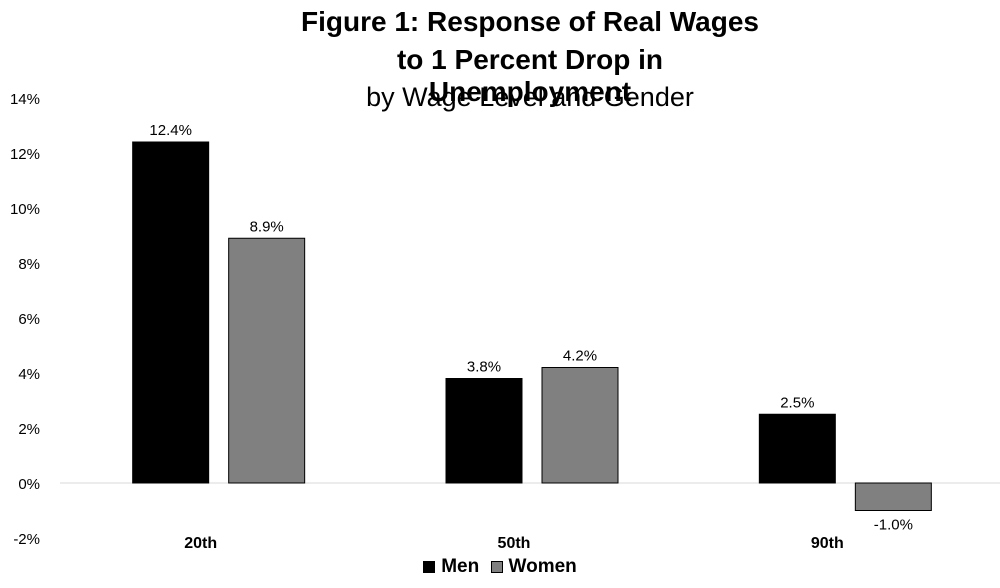 Image resolution: width=1000 pixels, height=588 pixels. I want to click on y-tick-label: 10%, so click(25, 209).